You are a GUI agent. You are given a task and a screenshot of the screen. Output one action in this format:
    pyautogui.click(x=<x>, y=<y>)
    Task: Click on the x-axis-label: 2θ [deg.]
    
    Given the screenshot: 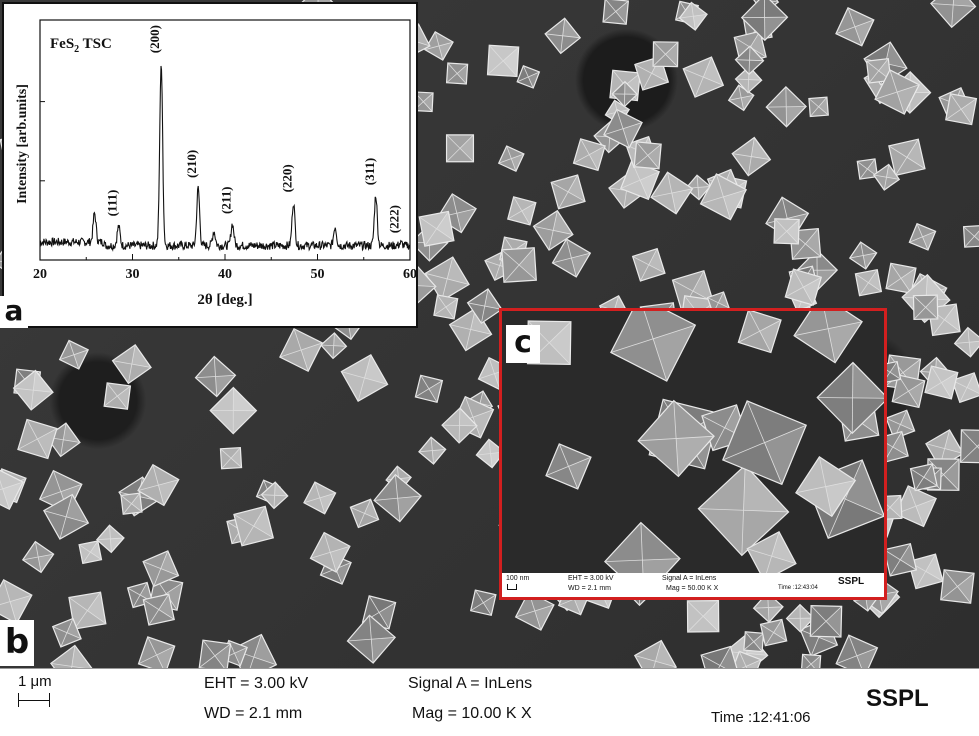 What is the action you would take?
    pyautogui.click(x=224, y=300)
    